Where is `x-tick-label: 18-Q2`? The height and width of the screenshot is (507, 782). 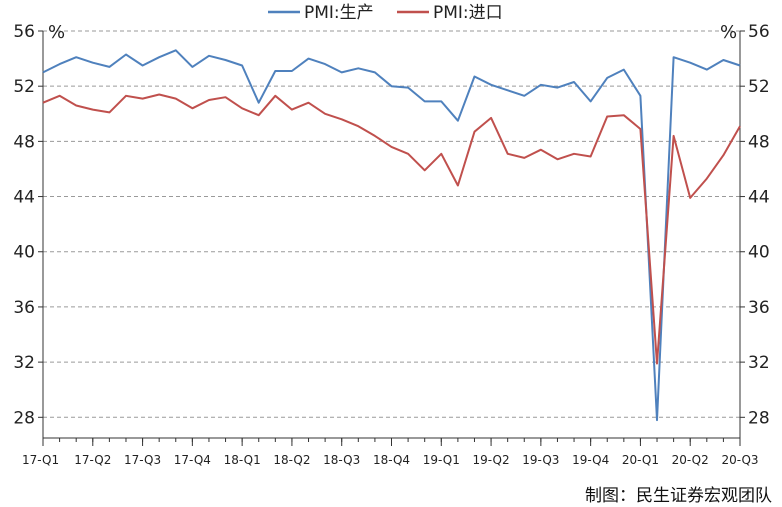
x-tick-label: 18-Q2 is located at coordinates (291, 460).